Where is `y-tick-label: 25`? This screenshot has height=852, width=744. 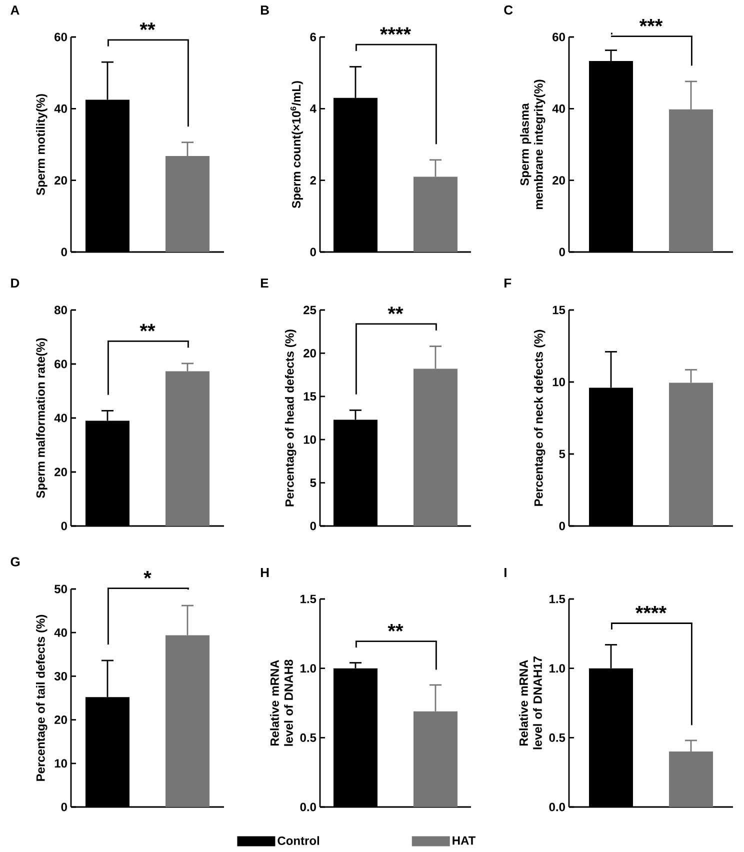 y-tick-label: 25 is located at coordinates (310, 310).